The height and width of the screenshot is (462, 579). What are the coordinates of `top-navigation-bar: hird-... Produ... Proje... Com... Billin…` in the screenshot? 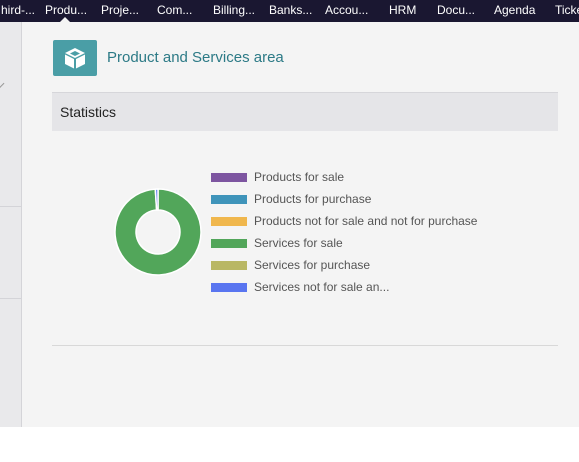 It's located at (289, 11).